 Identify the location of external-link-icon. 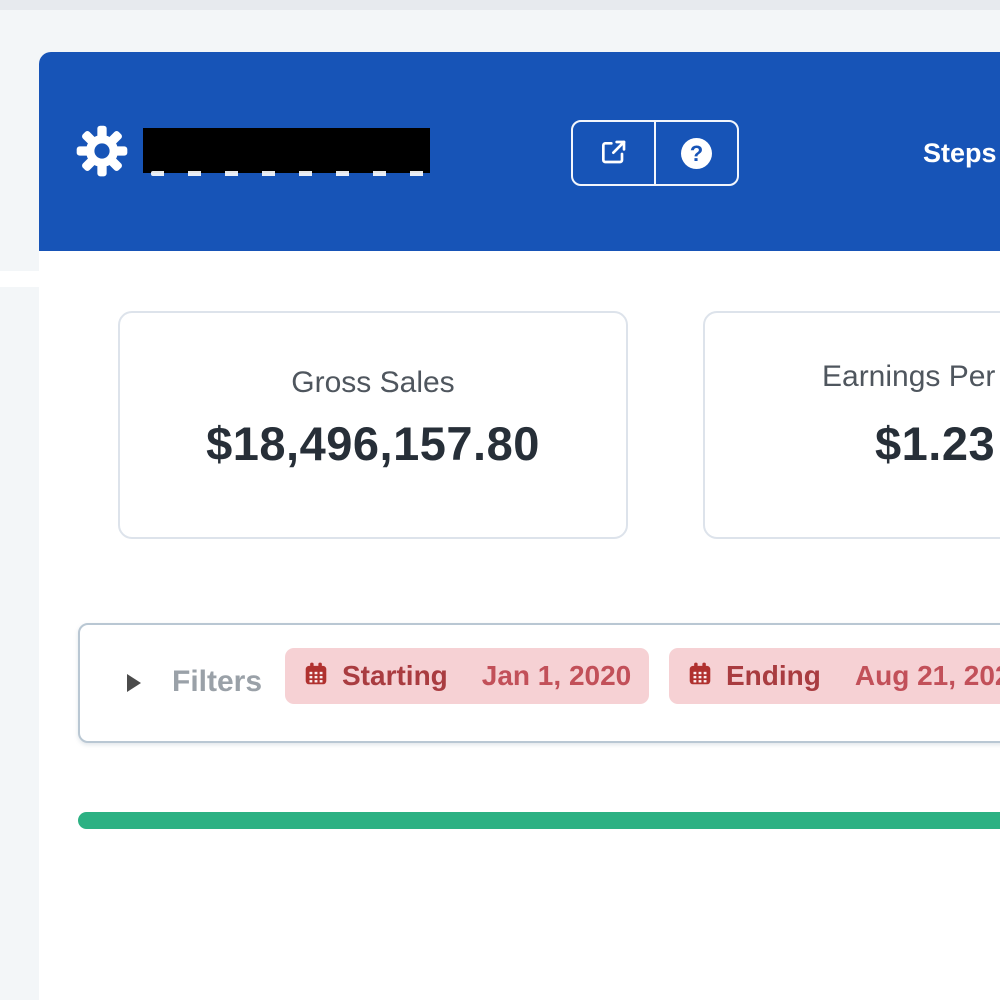
(614, 153).